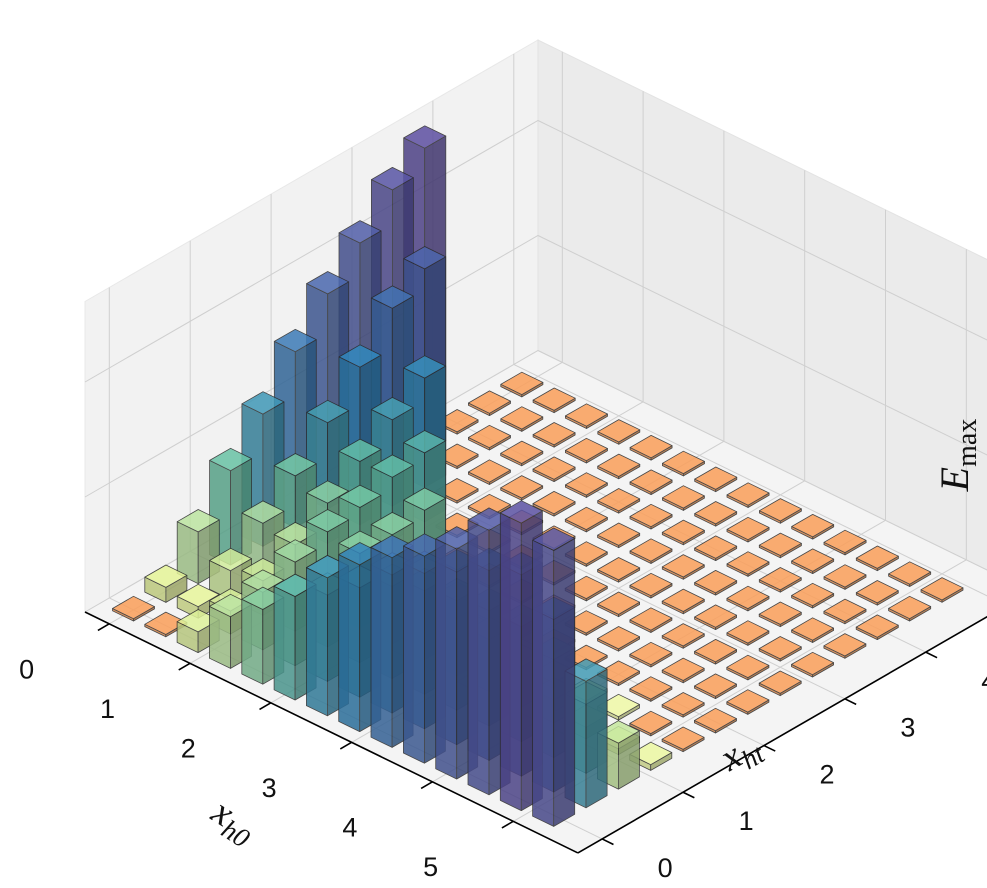 The image size is (987, 888). Describe the element at coordinates (269, 788) in the screenshot. I see `x-tick-label: 3` at that location.